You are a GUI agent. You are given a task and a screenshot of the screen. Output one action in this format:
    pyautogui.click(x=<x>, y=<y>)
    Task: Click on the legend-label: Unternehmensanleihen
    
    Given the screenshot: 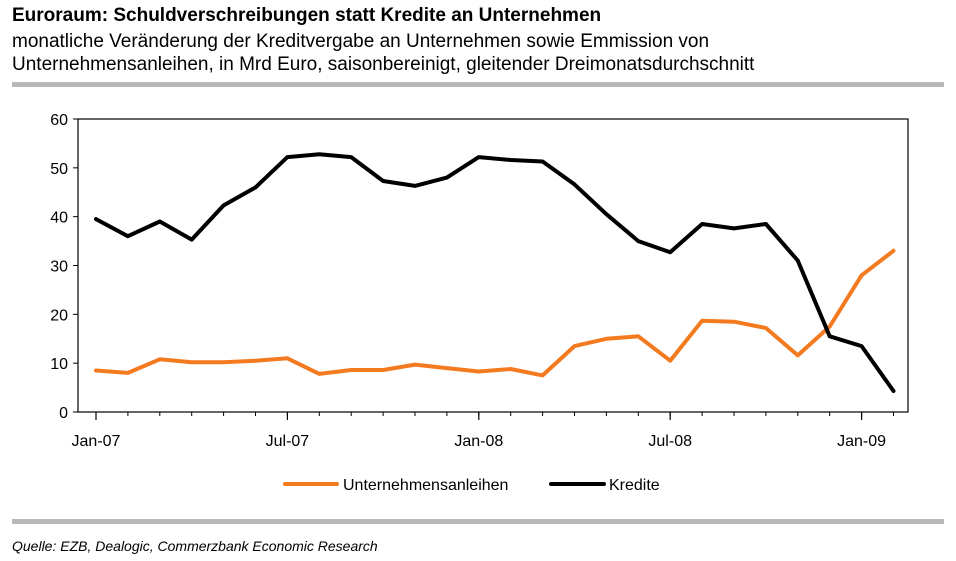 What is the action you would take?
    pyautogui.click(x=425, y=485)
    